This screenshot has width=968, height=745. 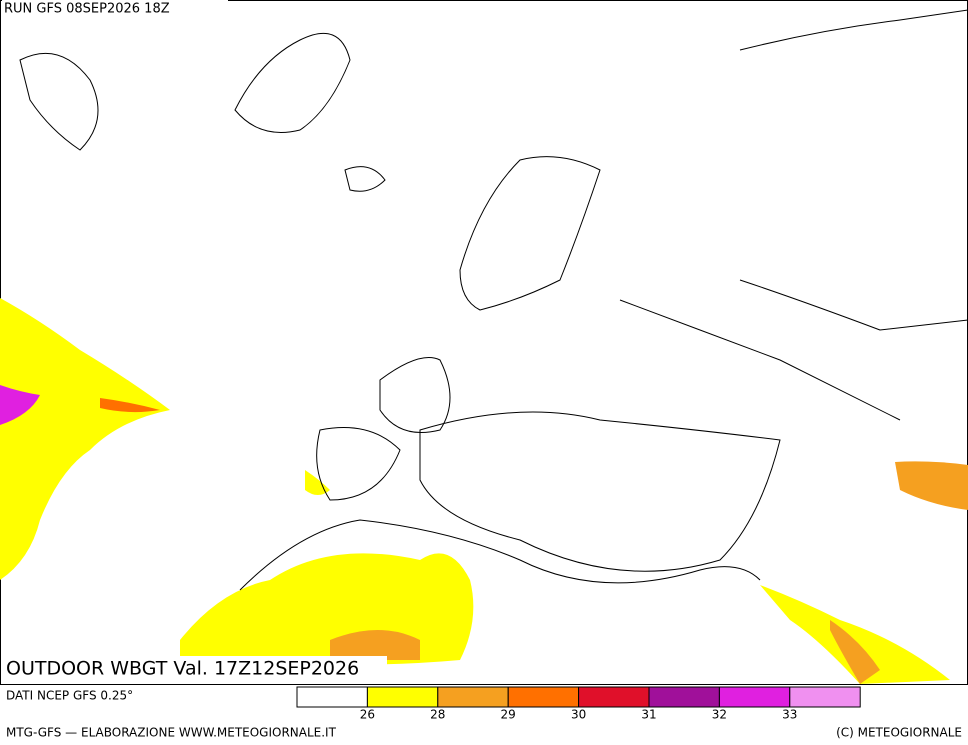 I want to click on map-title: OUTDOOR WBGT Val. 17Z12SEP2026, so click(x=182, y=669).